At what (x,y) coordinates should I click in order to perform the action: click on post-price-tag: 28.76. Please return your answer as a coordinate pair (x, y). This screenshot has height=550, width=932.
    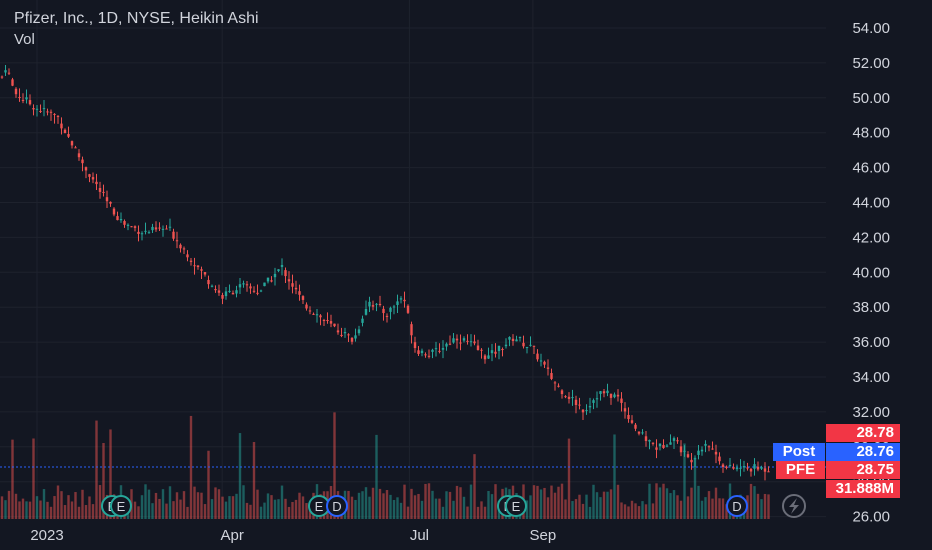
    Looking at the image, I should click on (863, 452).